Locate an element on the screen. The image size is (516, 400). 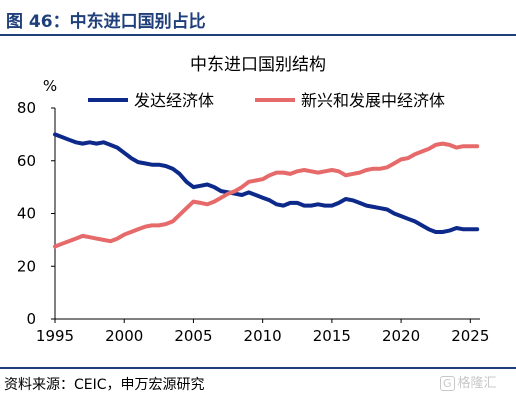
footer-divider is located at coordinates (258, 368).